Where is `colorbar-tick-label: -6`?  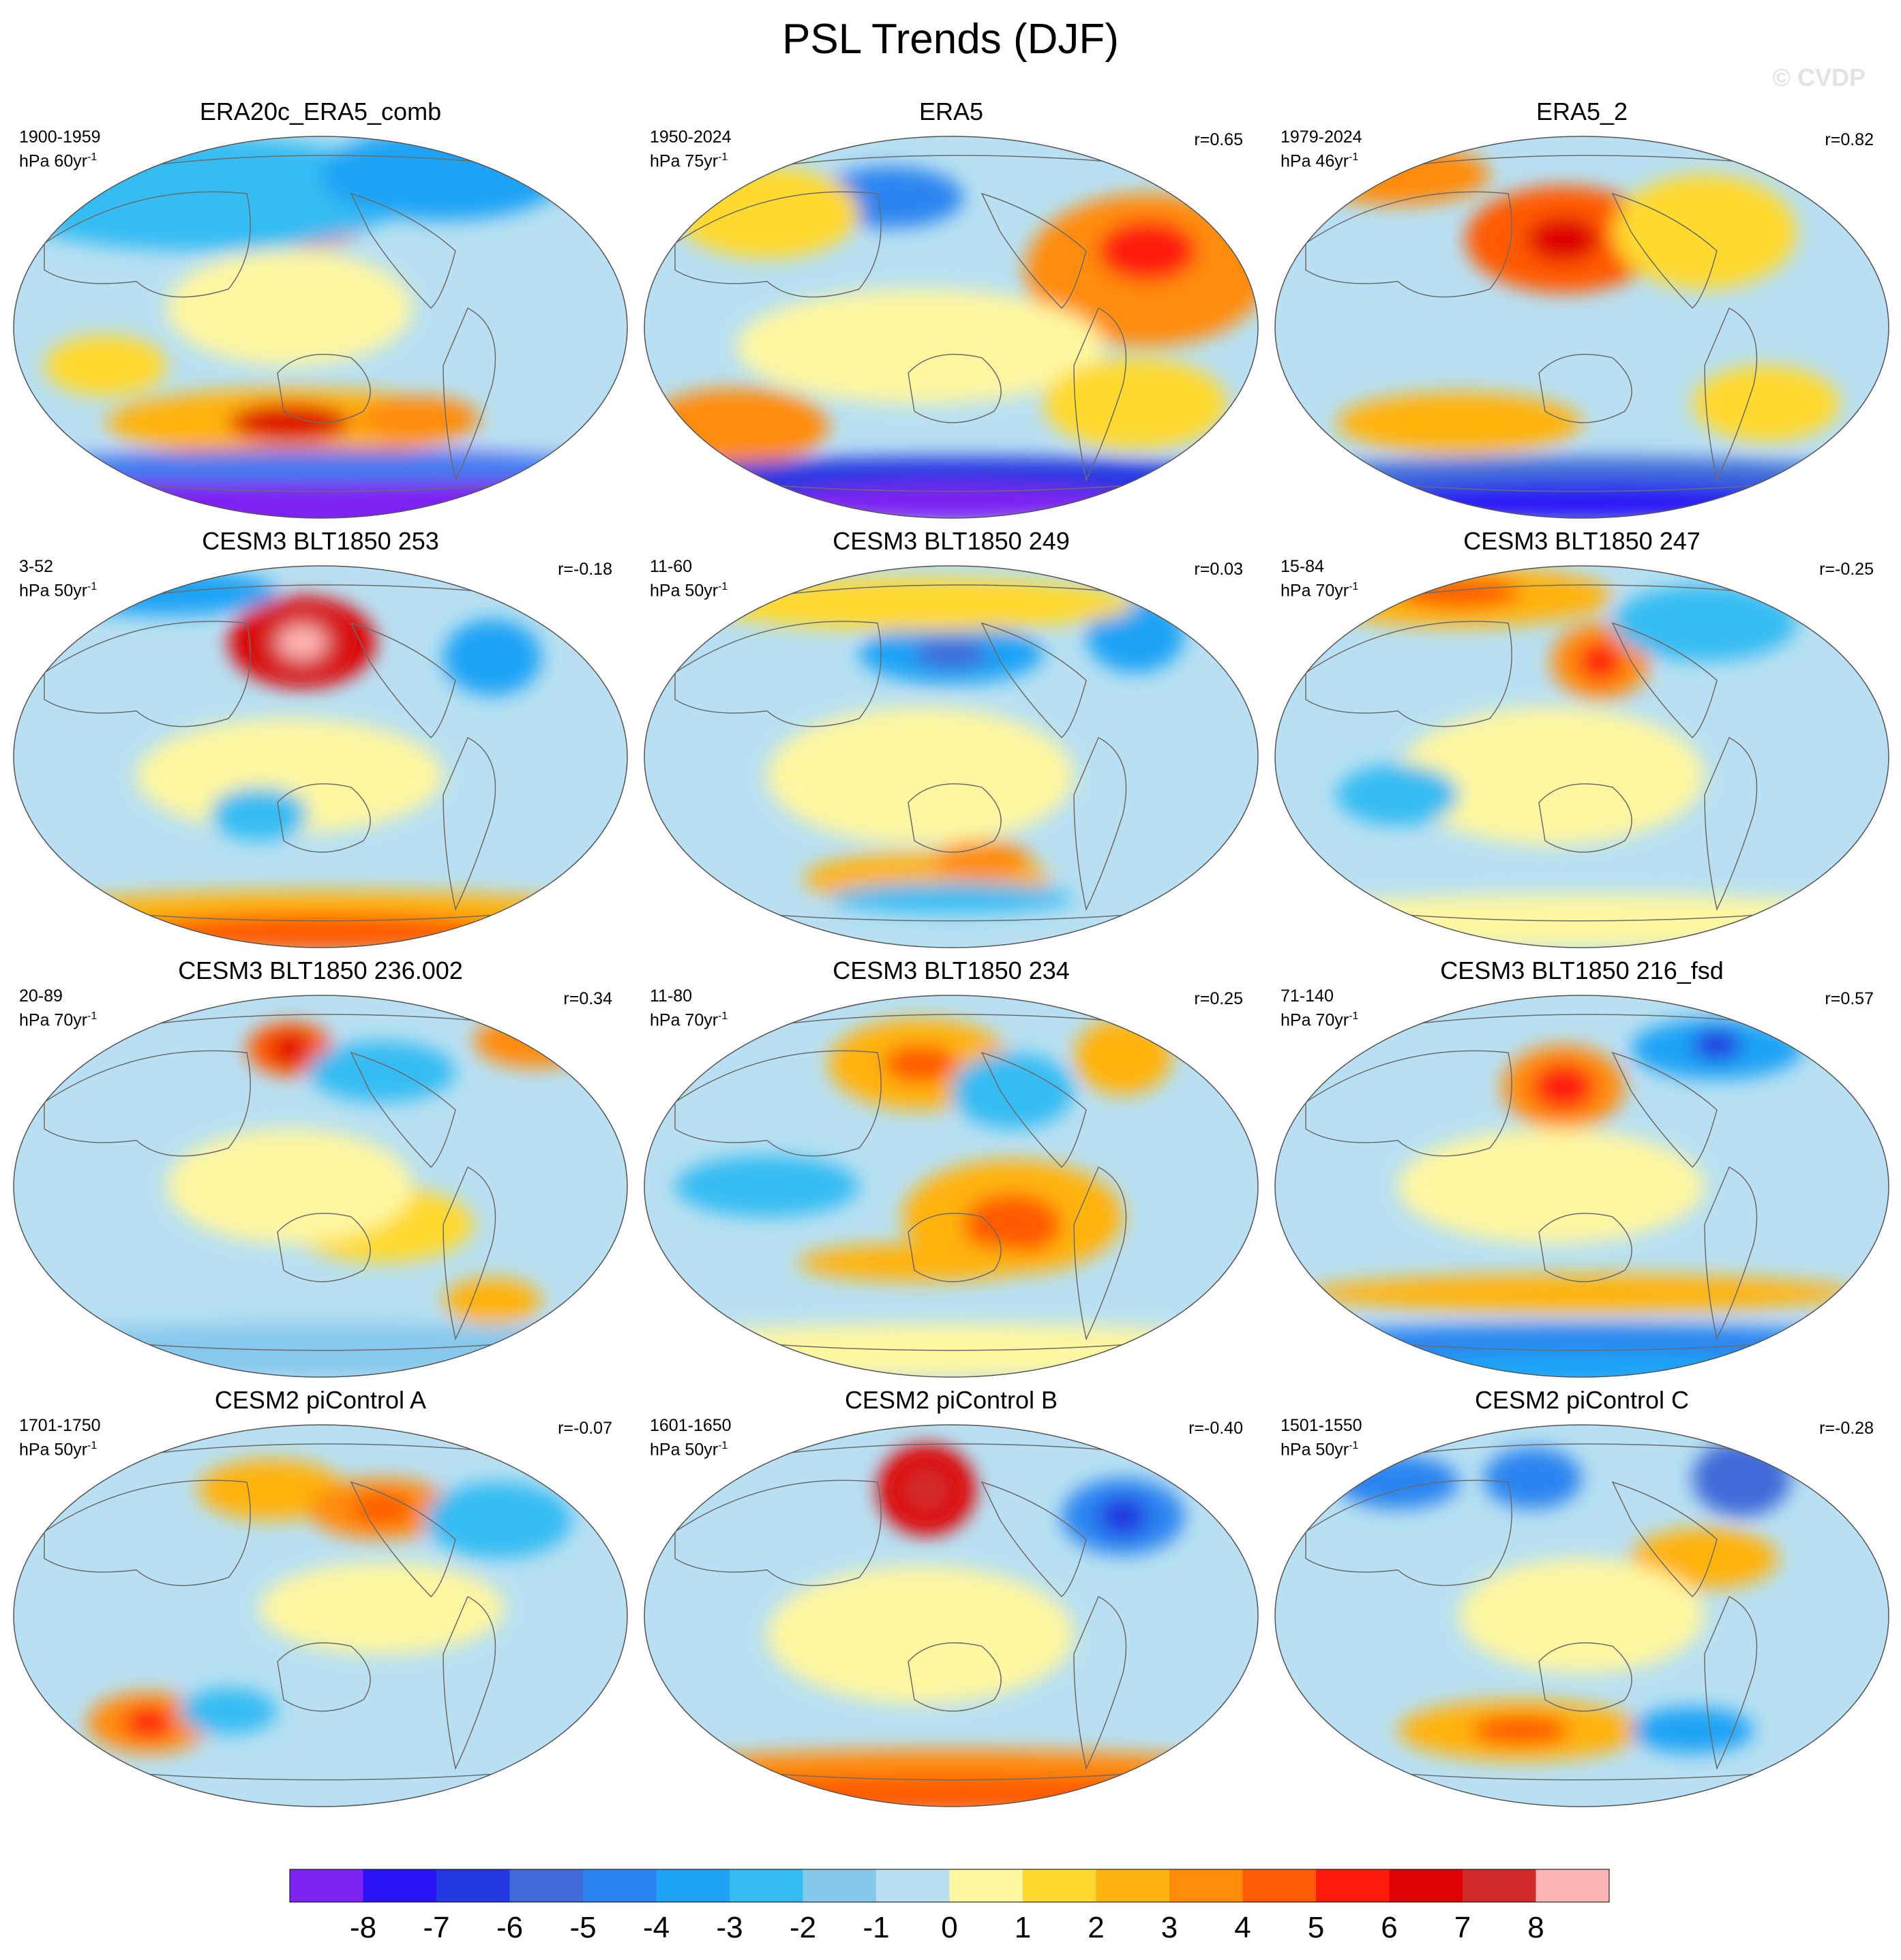
colorbar-tick-label: -6 is located at coordinates (509, 1928).